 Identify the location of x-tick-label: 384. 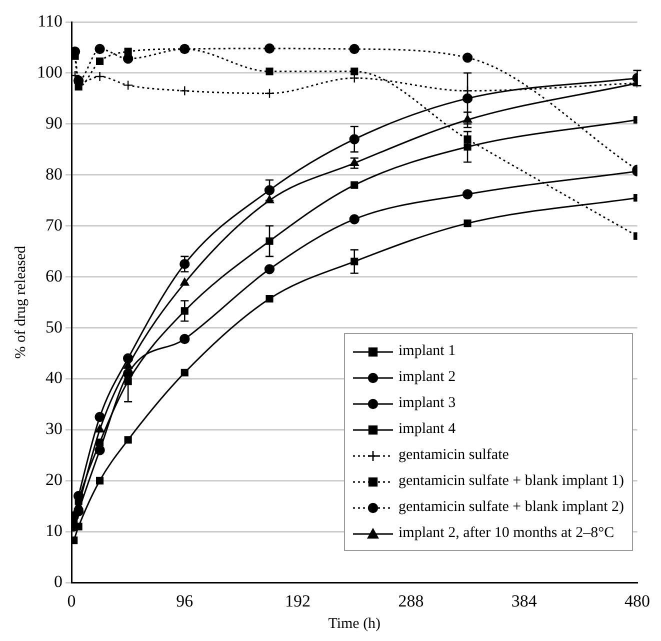
(524, 600).